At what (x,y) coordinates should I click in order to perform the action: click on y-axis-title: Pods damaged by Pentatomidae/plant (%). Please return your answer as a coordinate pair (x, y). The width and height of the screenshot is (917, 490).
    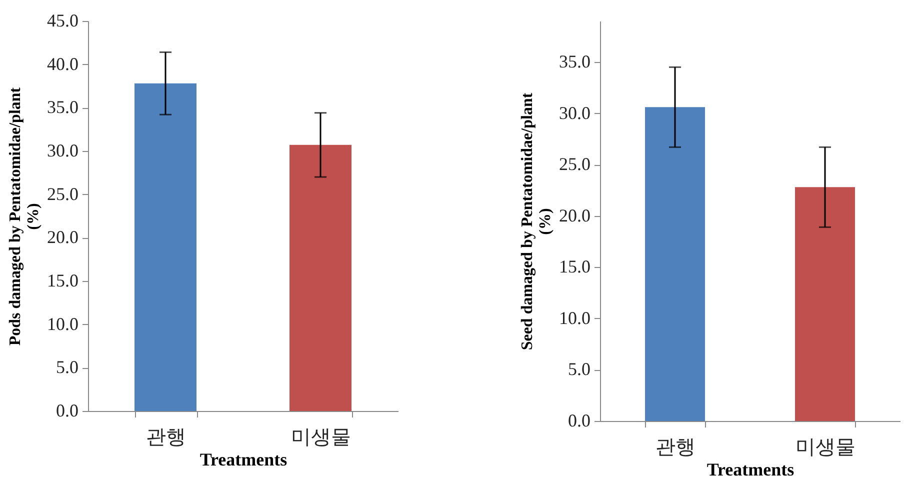
    Looking at the image, I should click on (24, 216).